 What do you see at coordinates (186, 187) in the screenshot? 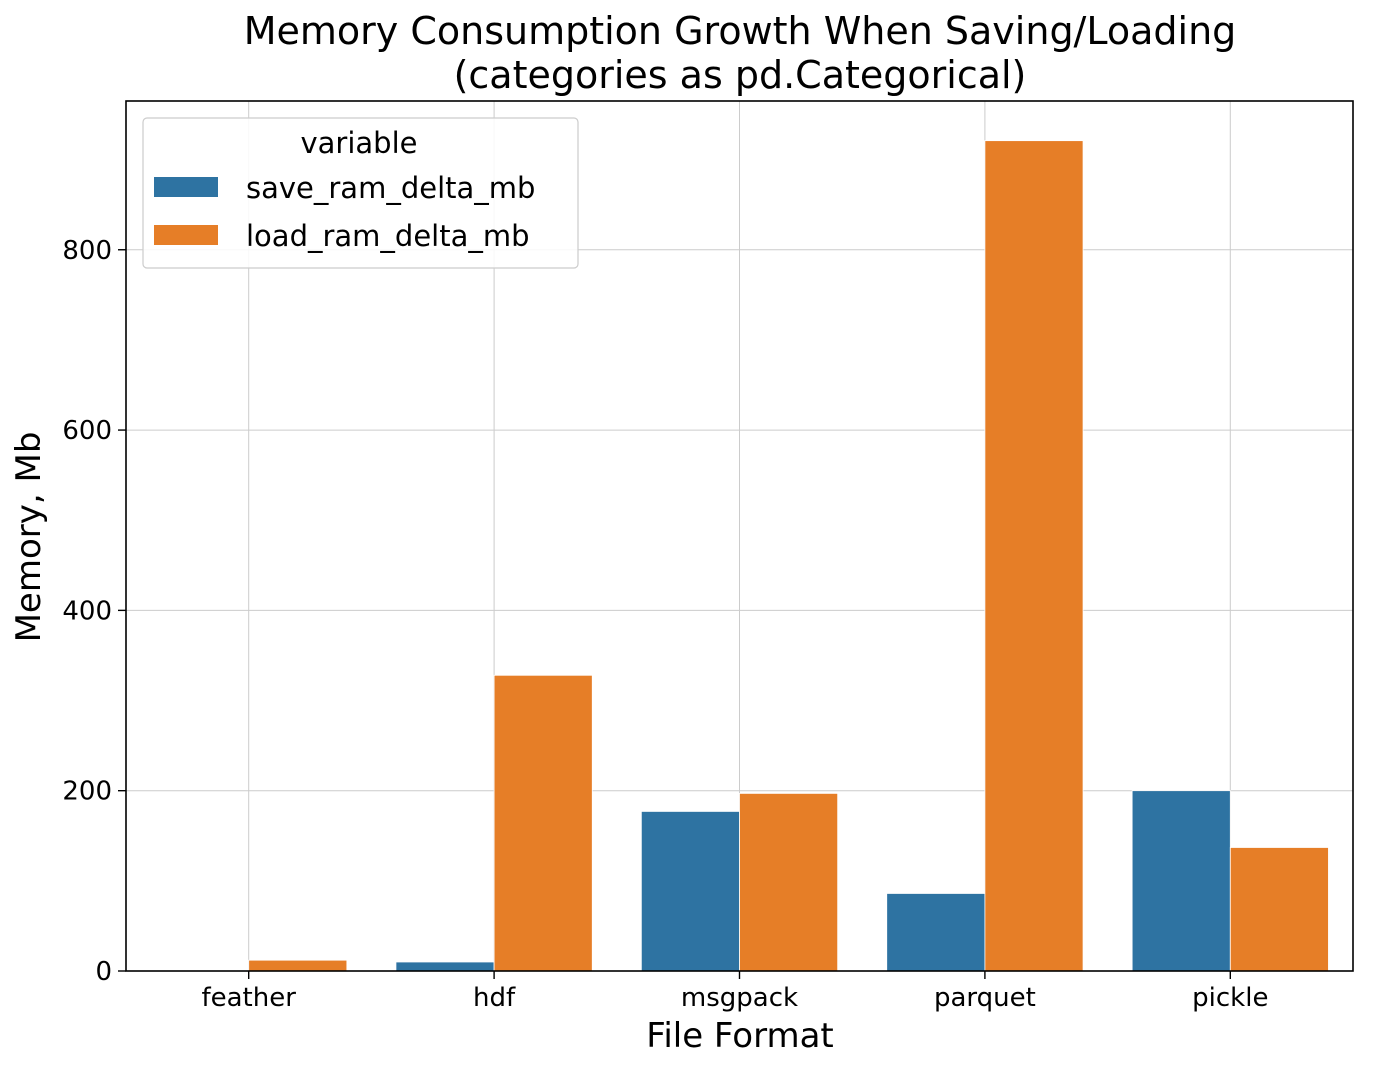
I see `legend-swatch-save` at bounding box center [186, 187].